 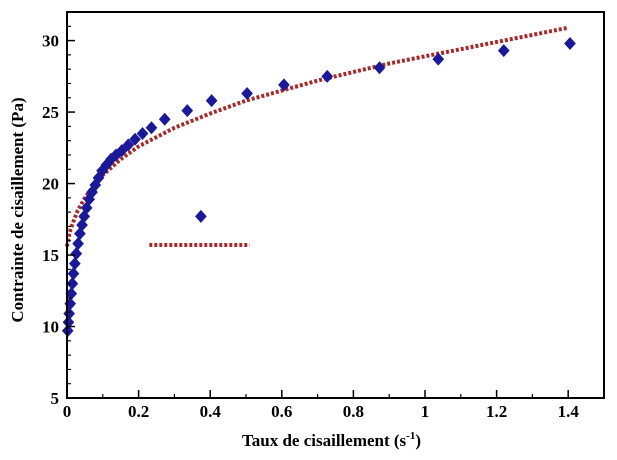 What do you see at coordinates (50, 255) in the screenshot?
I see `y-tick-label: 15` at bounding box center [50, 255].